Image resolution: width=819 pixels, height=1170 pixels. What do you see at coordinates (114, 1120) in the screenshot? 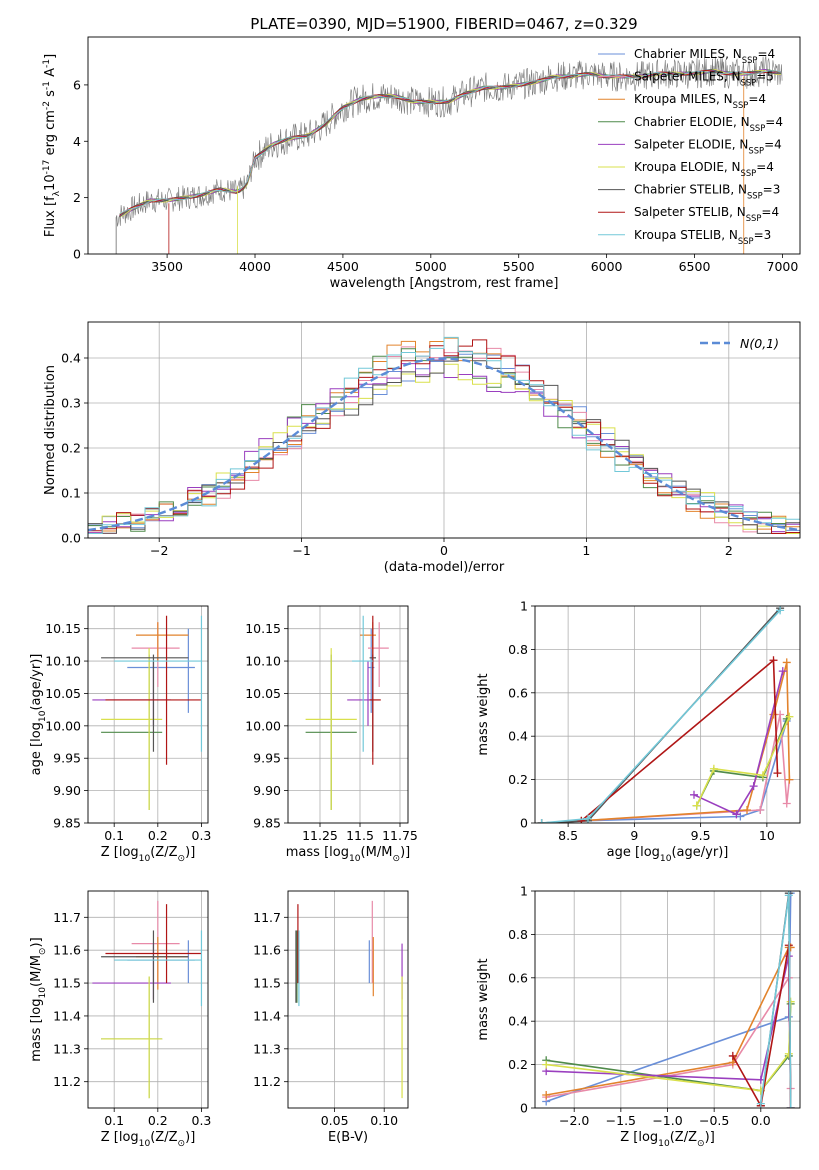
I see `x-tick-label: 0.1` at bounding box center [114, 1120].